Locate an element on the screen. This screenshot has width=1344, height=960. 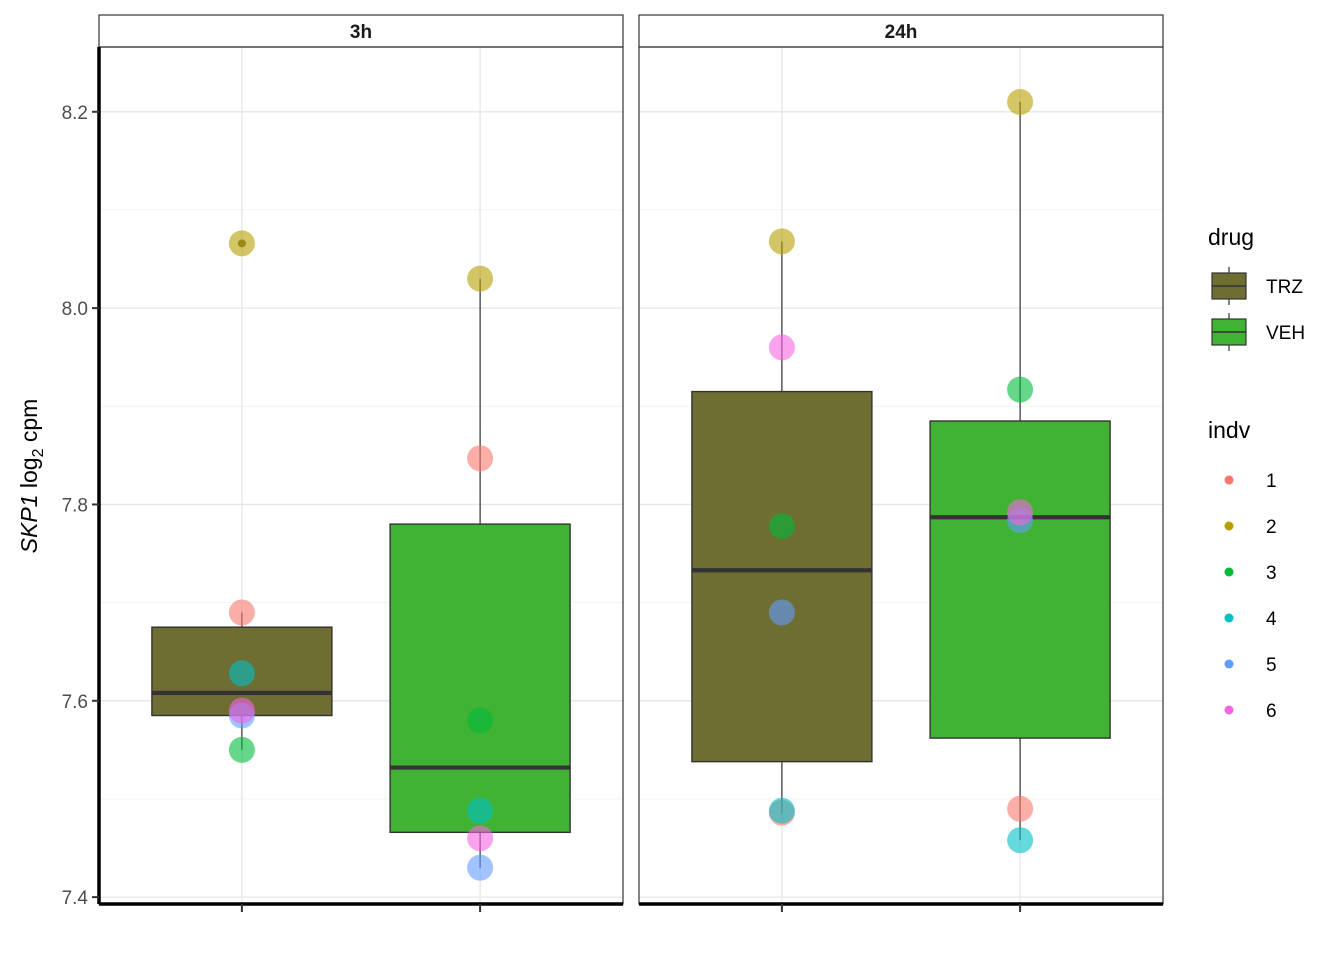
box-TRZ is located at coordinates (782, 527).